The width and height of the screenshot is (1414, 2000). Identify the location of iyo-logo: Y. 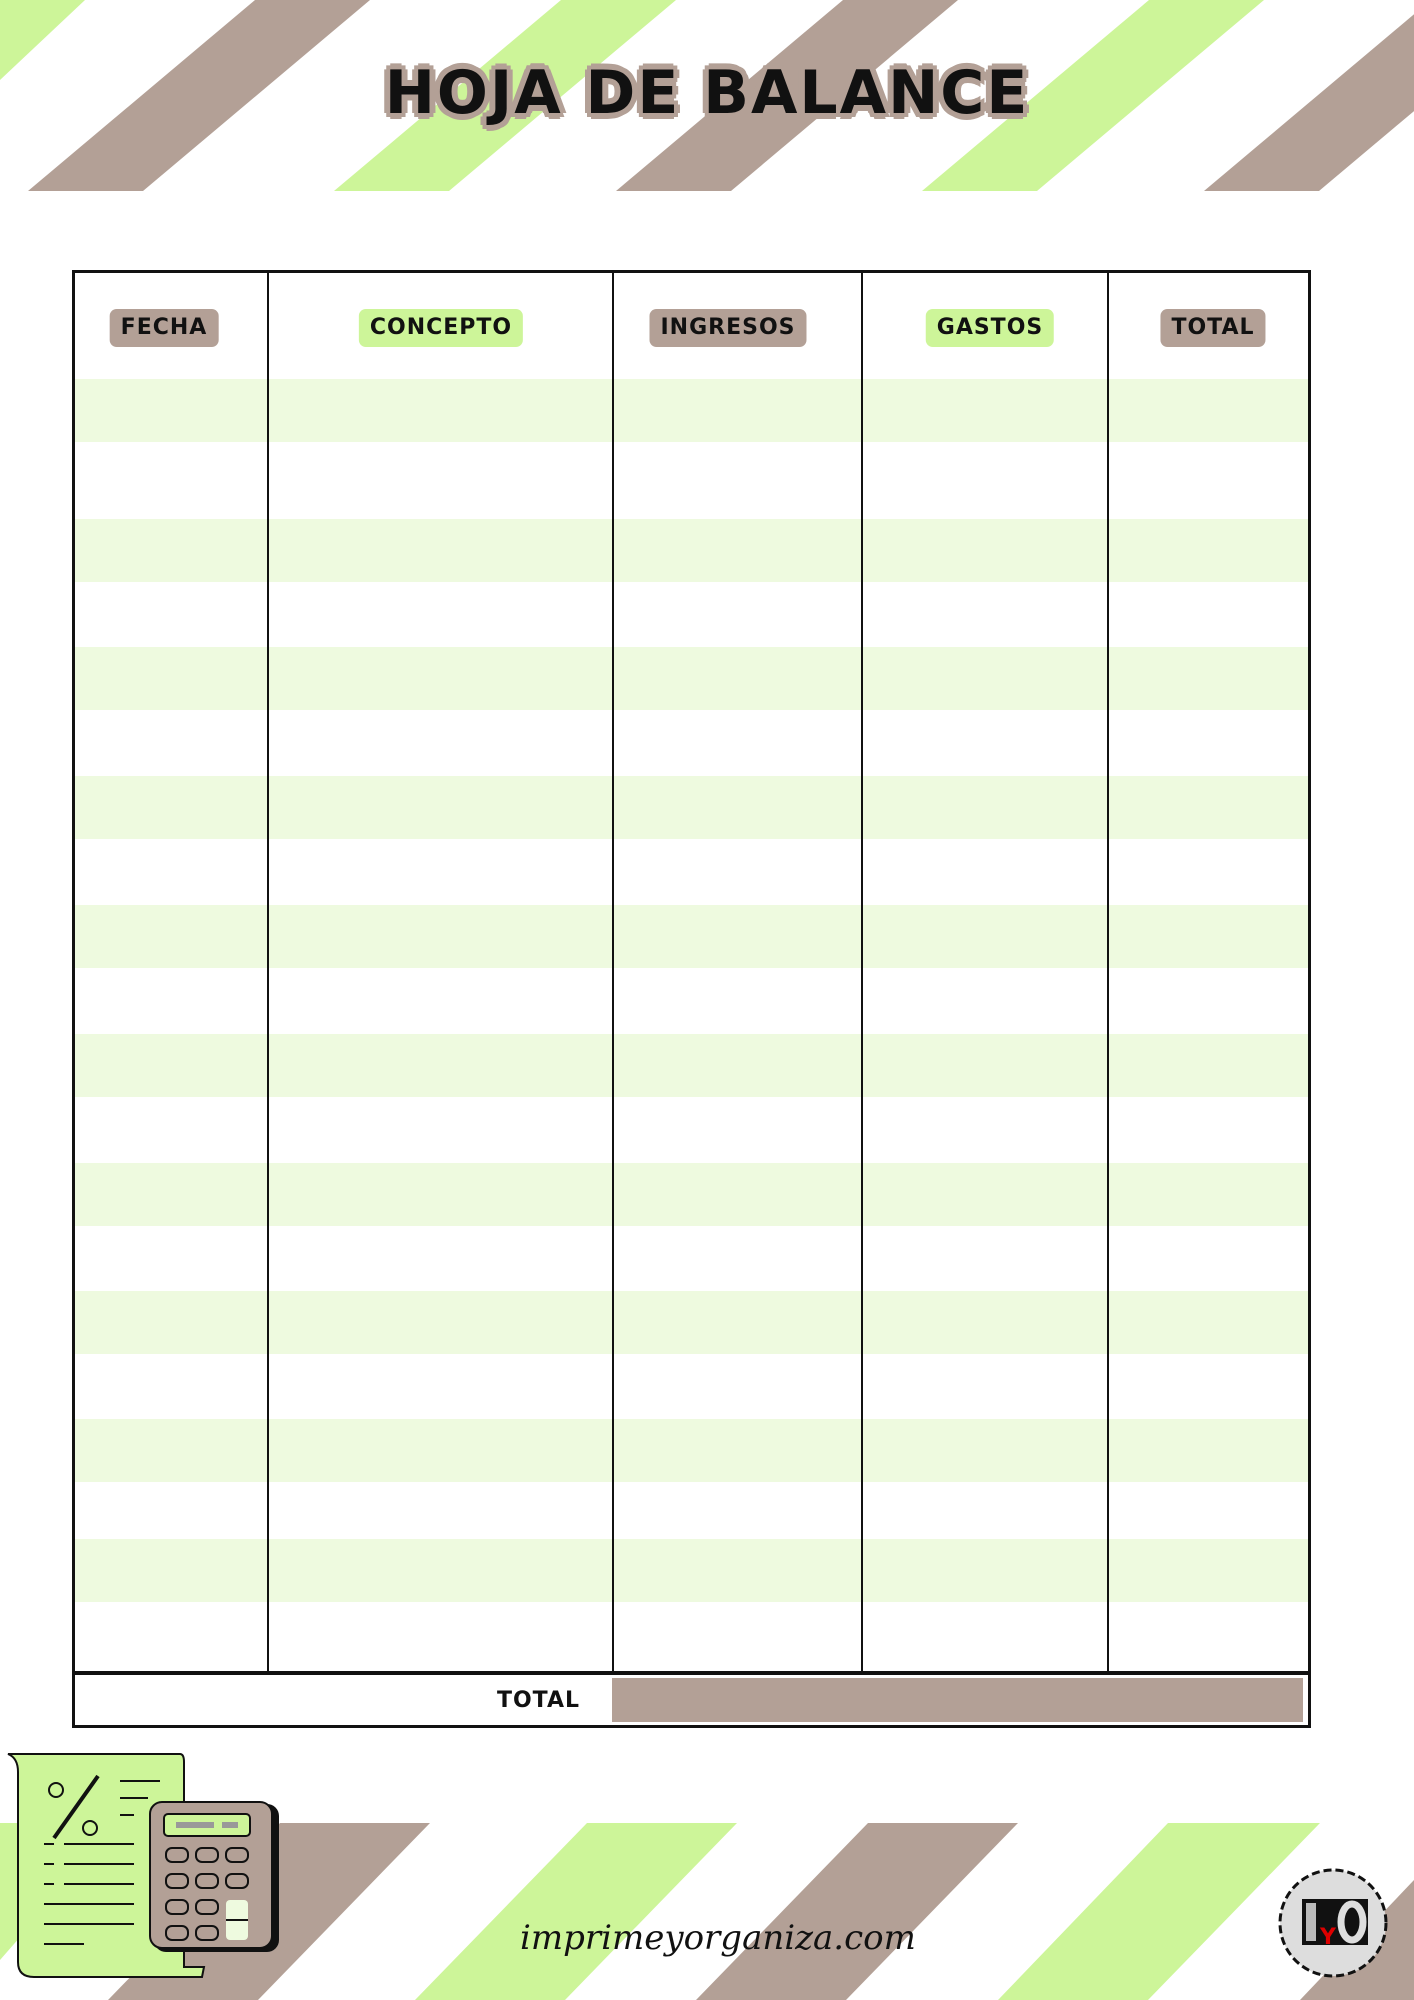
(1333, 1923).